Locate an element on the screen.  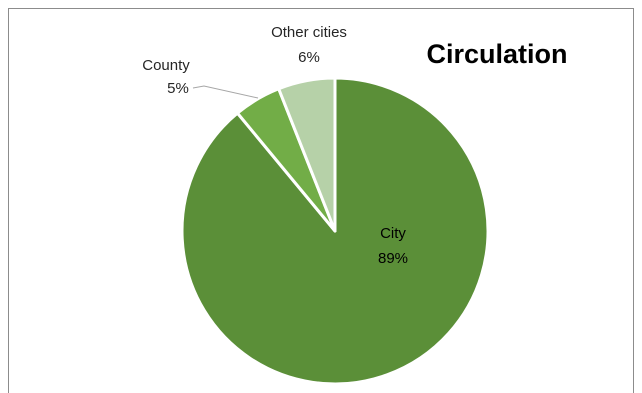
chart-title: Circulation is located at coordinates (496, 54).